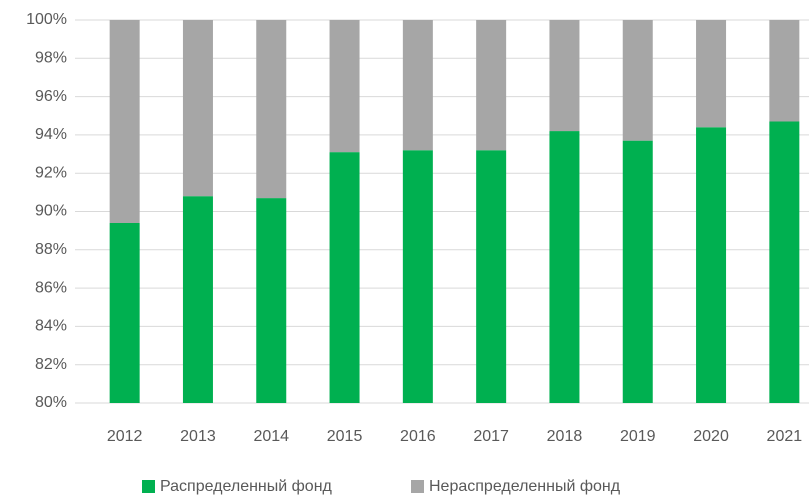 This screenshot has width=809, height=497. Describe the element at coordinates (51, 326) in the screenshot. I see `y-tick-label: 84%` at that location.